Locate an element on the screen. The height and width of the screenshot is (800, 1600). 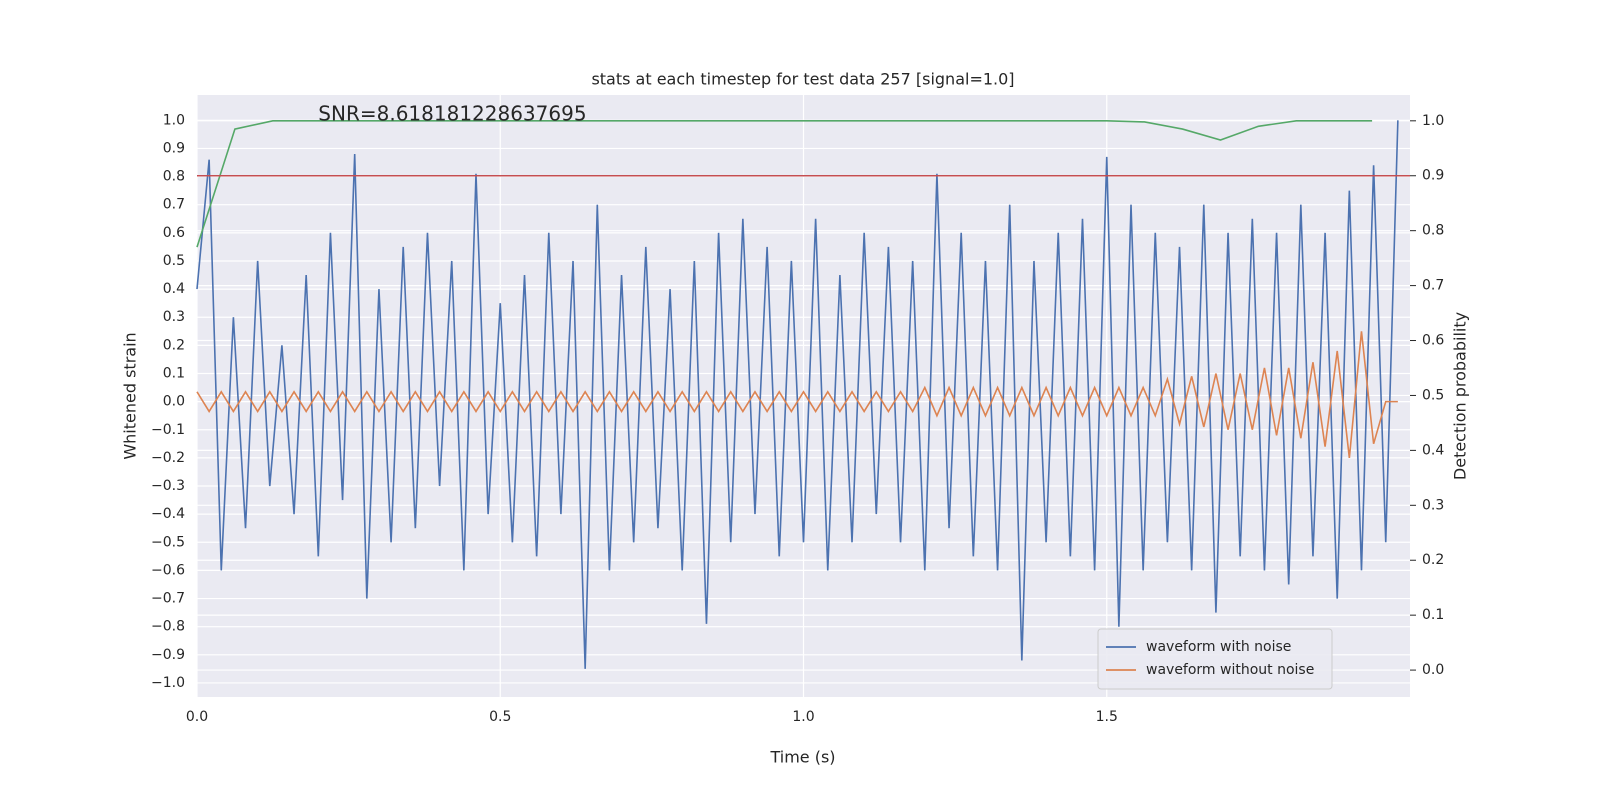
y-tick-label: 0.6 is located at coordinates (174, 233).